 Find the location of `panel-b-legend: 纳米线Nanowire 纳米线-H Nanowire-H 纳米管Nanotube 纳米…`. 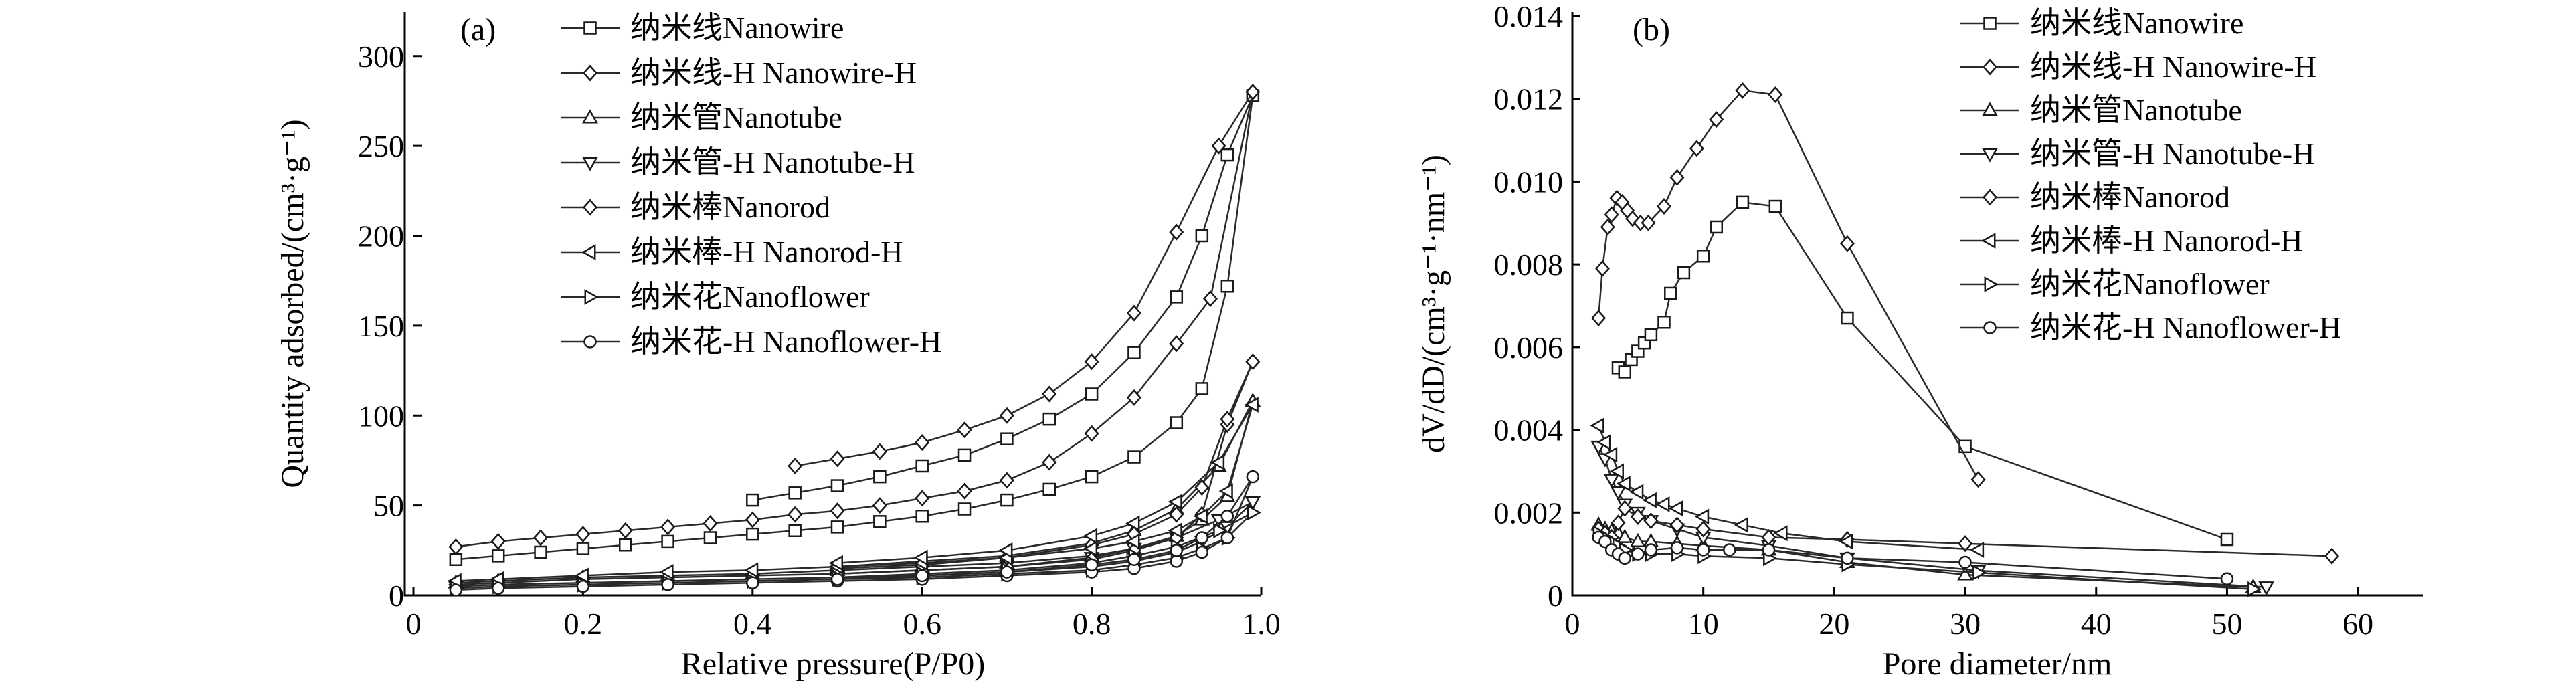

panel-b-legend: 纳米线Nanowire 纳米线-H Nanowire-H 纳米管Nanotube 纳米… is located at coordinates (2150, 175).